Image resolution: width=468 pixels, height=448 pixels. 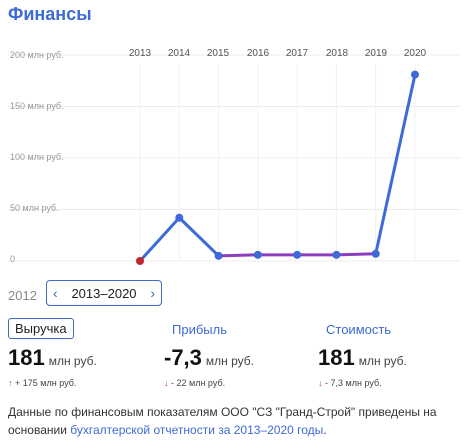 I want to click on previous-year-link: 2012, so click(x=22, y=295).